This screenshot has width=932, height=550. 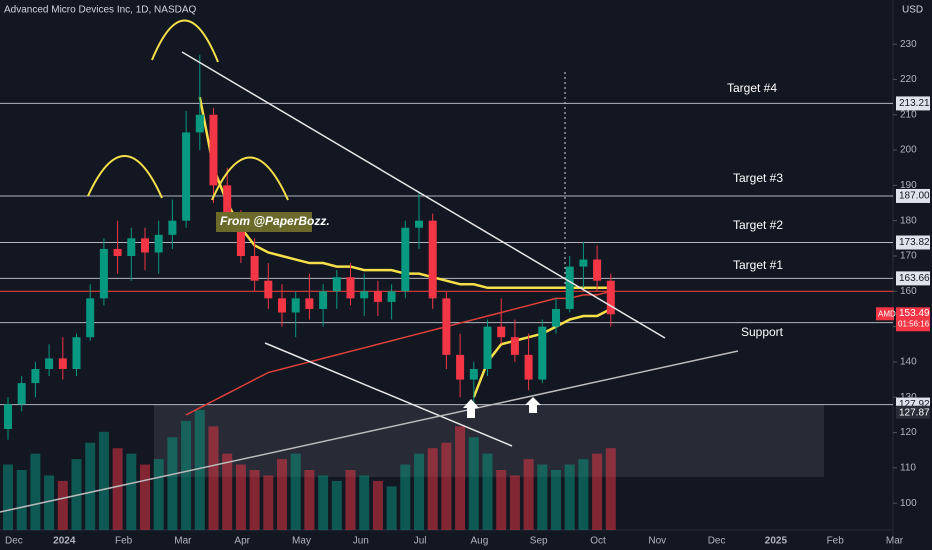 What do you see at coordinates (242, 541) in the screenshot?
I see `x-tick-label: Apr` at bounding box center [242, 541].